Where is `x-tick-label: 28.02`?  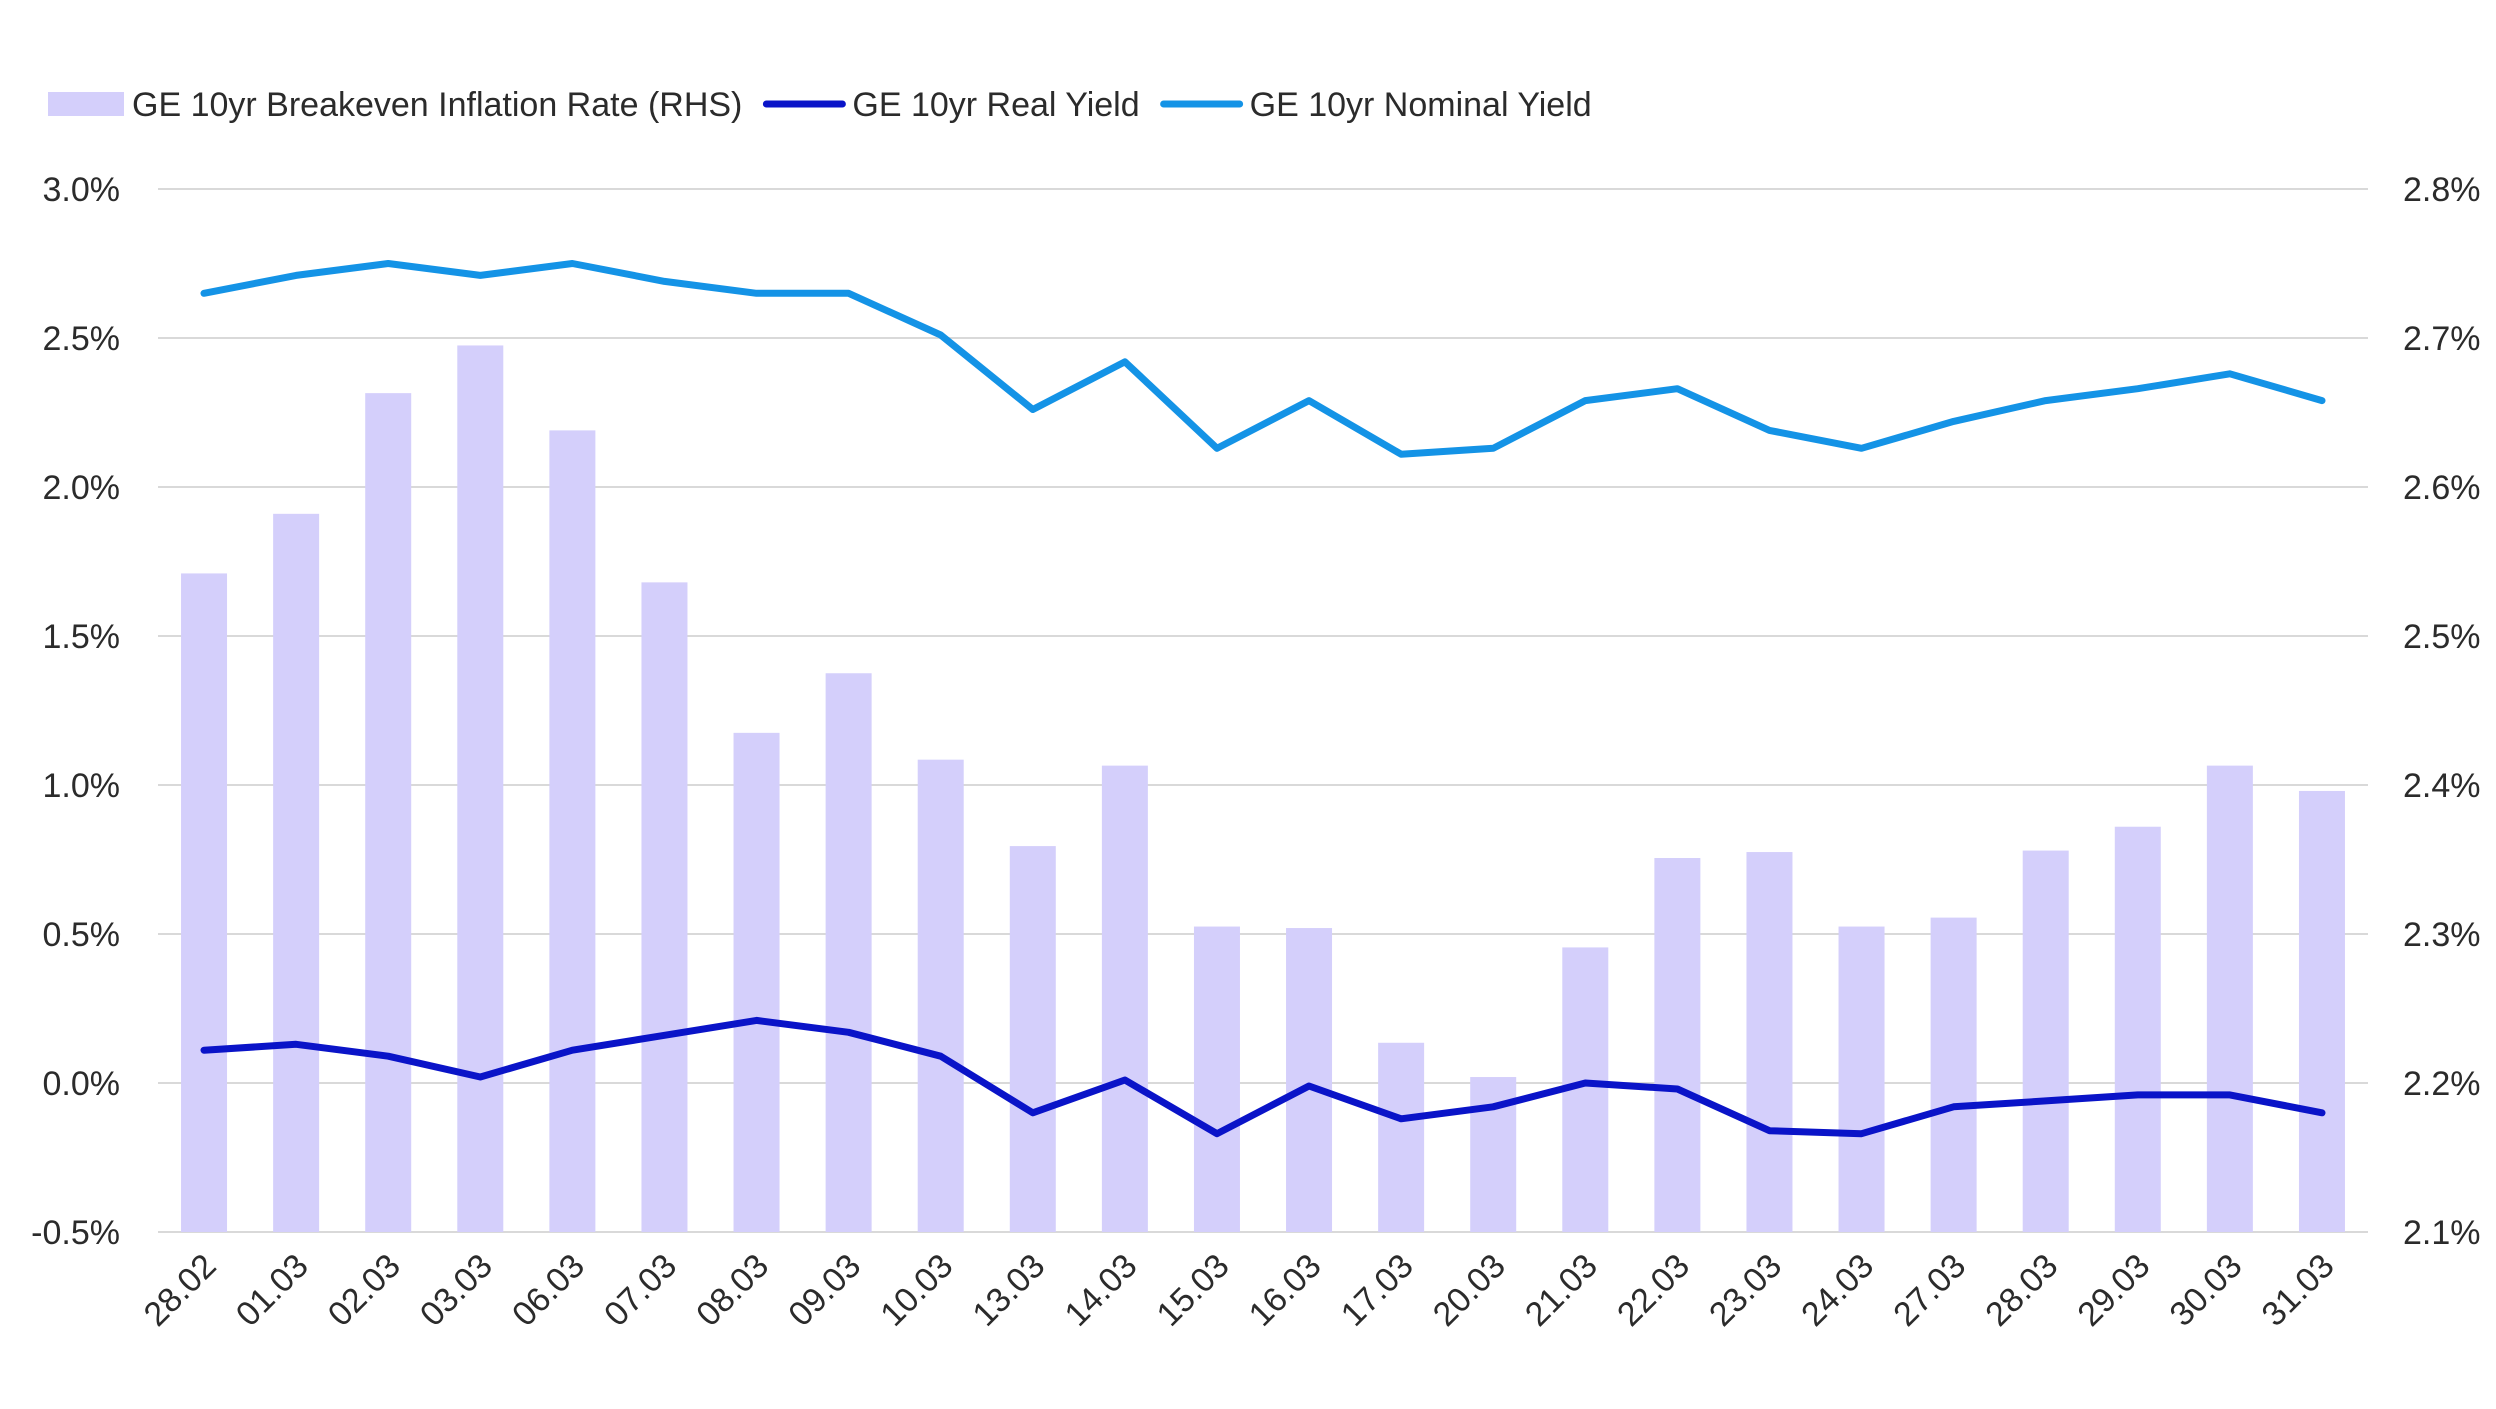 x-tick-label: 28.02 is located at coordinates (180, 1290).